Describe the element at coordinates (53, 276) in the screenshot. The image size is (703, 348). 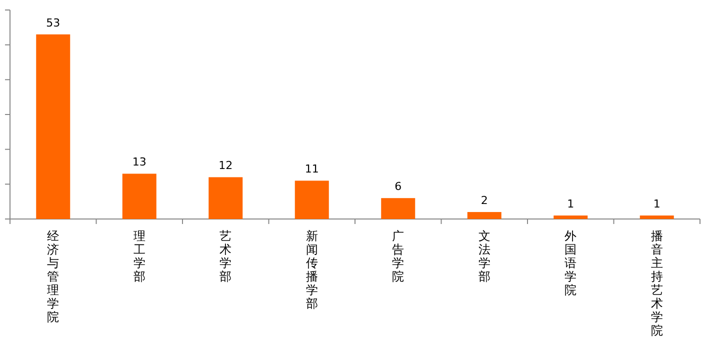
I see `x-tick-label: 经济与管理学院` at that location.